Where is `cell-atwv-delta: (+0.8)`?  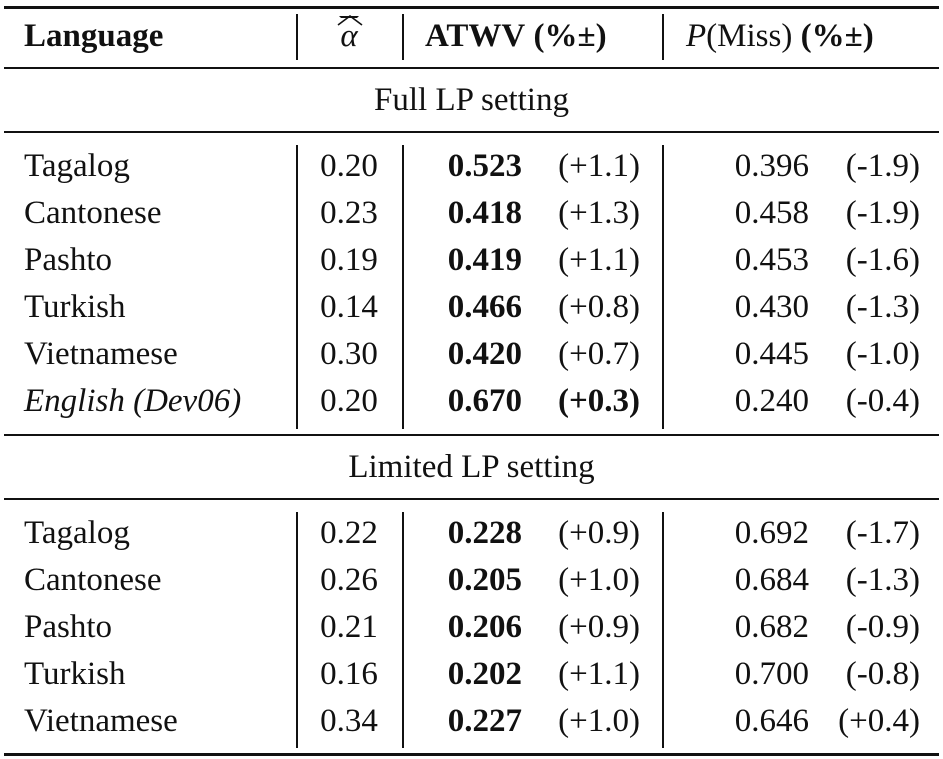 cell-atwv-delta: (+0.8) is located at coordinates (599, 307).